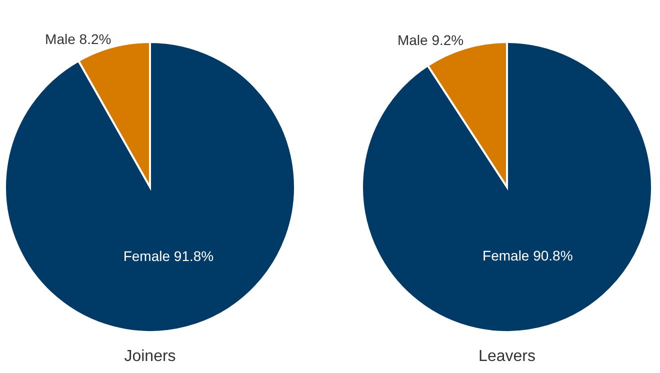 Image resolution: width=660 pixels, height=373 pixels. What do you see at coordinates (448, 40) in the screenshot?
I see `data-label: 9.2%` at bounding box center [448, 40].